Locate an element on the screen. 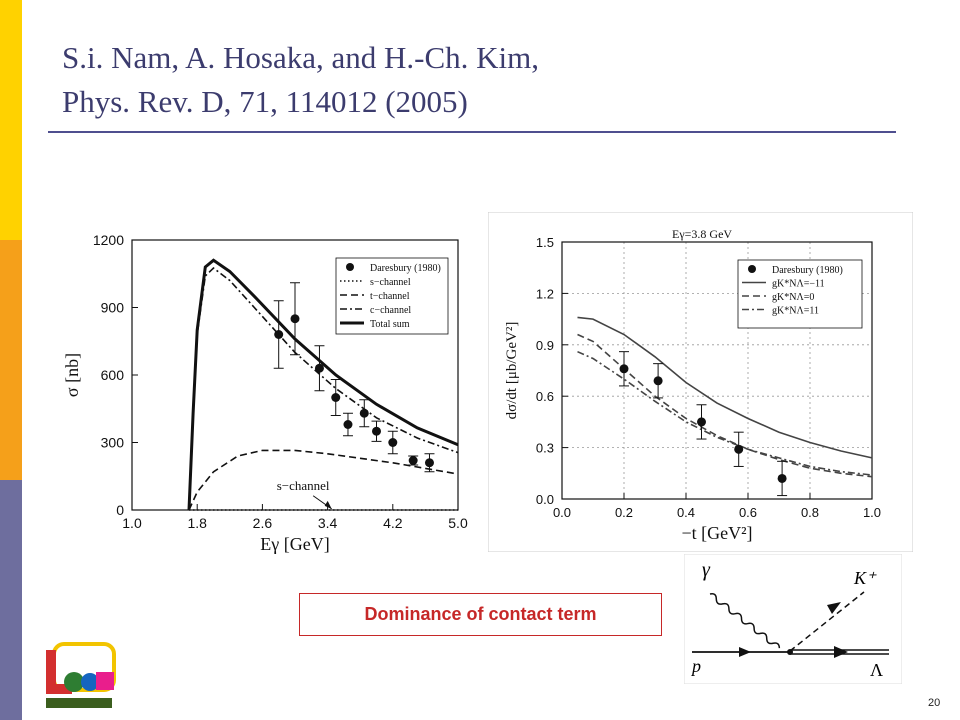 The height and width of the screenshot is (720, 960). accent-bar-orange is located at coordinates (11, 360).